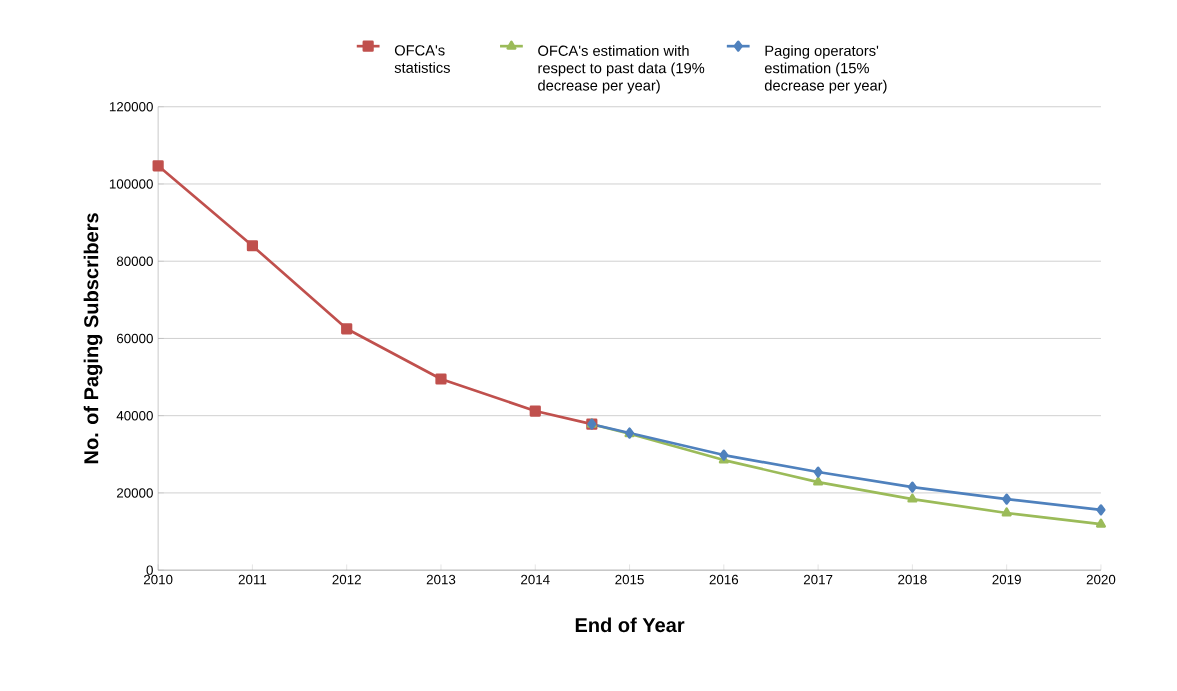  I want to click on x-tick-label: 2014, so click(535, 579).